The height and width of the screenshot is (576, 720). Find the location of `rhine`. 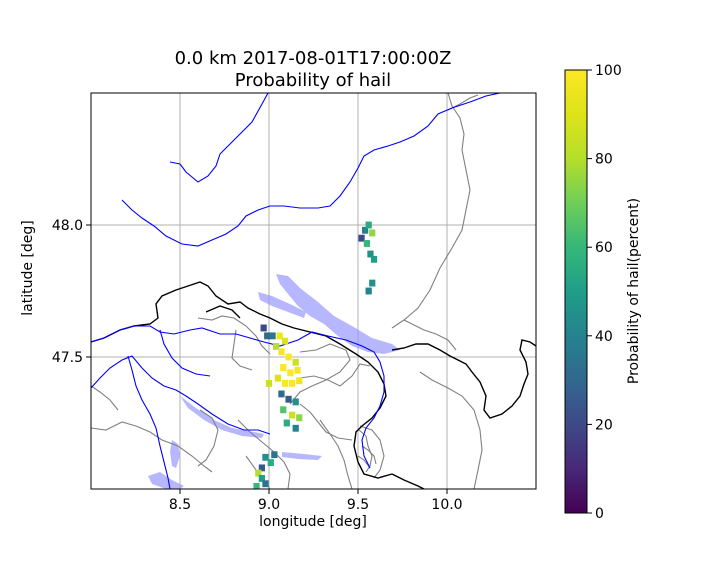

rhine is located at coordinates (238, 397).